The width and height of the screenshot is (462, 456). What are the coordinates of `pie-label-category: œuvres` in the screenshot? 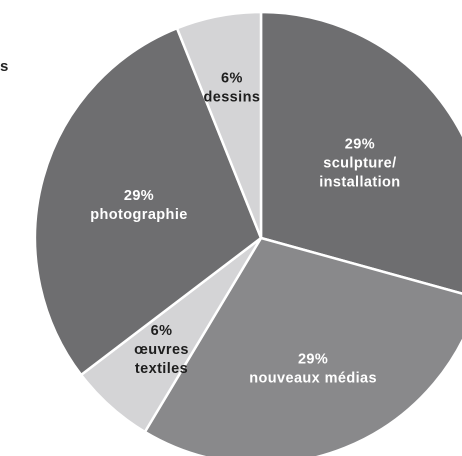 It's located at (161, 350).